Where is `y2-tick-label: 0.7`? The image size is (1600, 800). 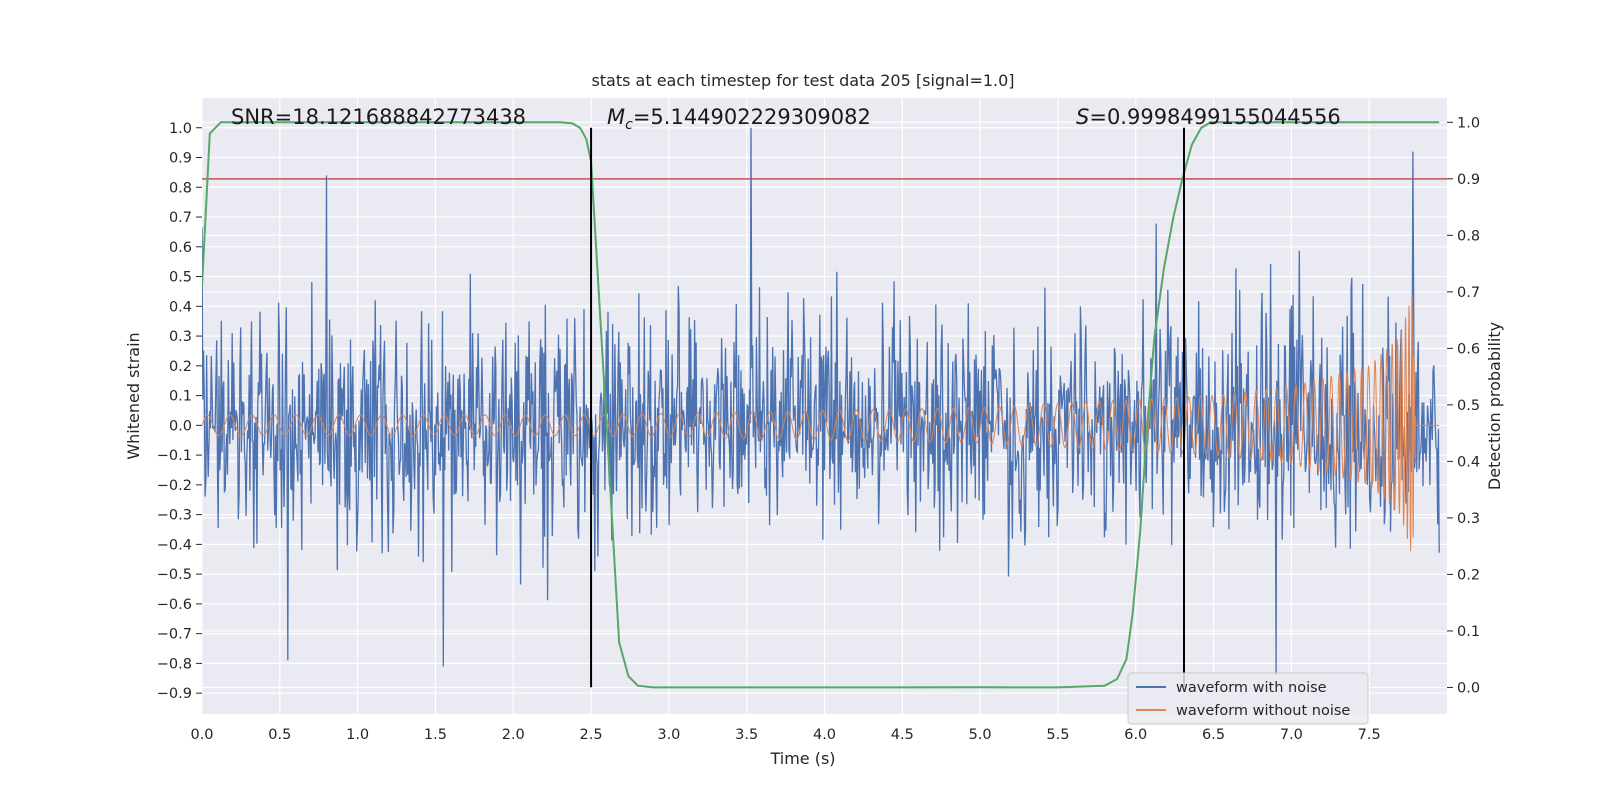 y2-tick-label: 0.7 is located at coordinates (1468, 293).